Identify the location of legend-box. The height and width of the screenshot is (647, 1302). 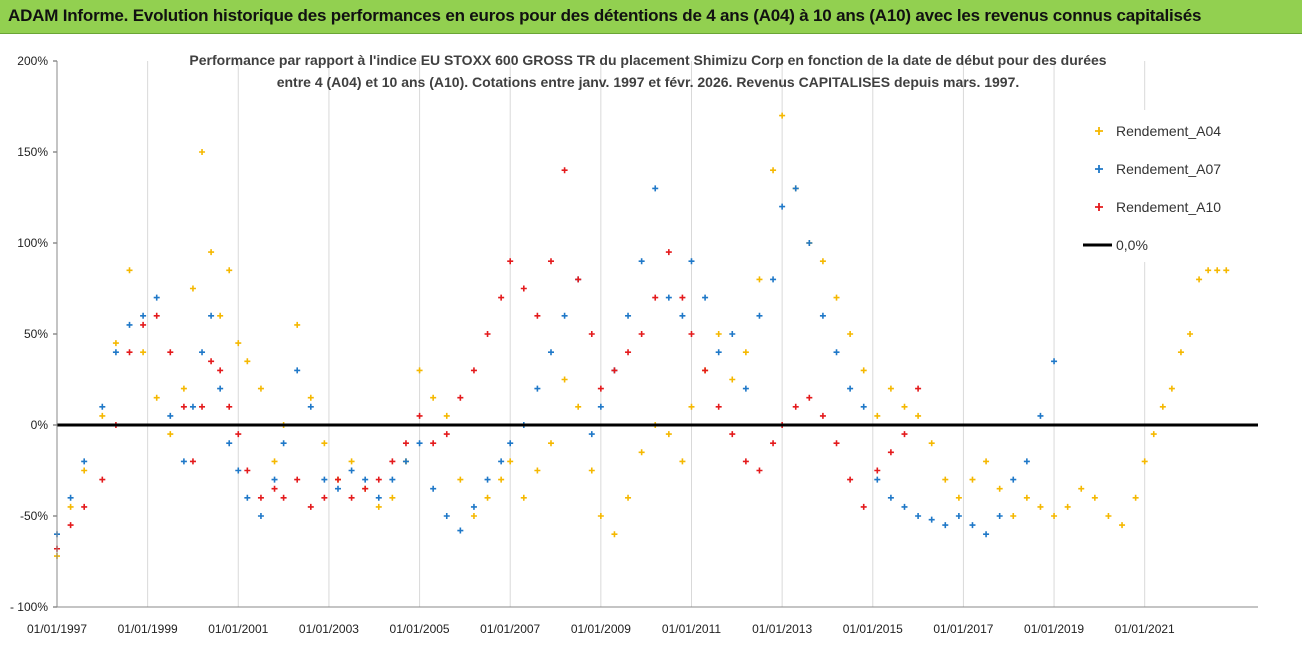
(1166, 186).